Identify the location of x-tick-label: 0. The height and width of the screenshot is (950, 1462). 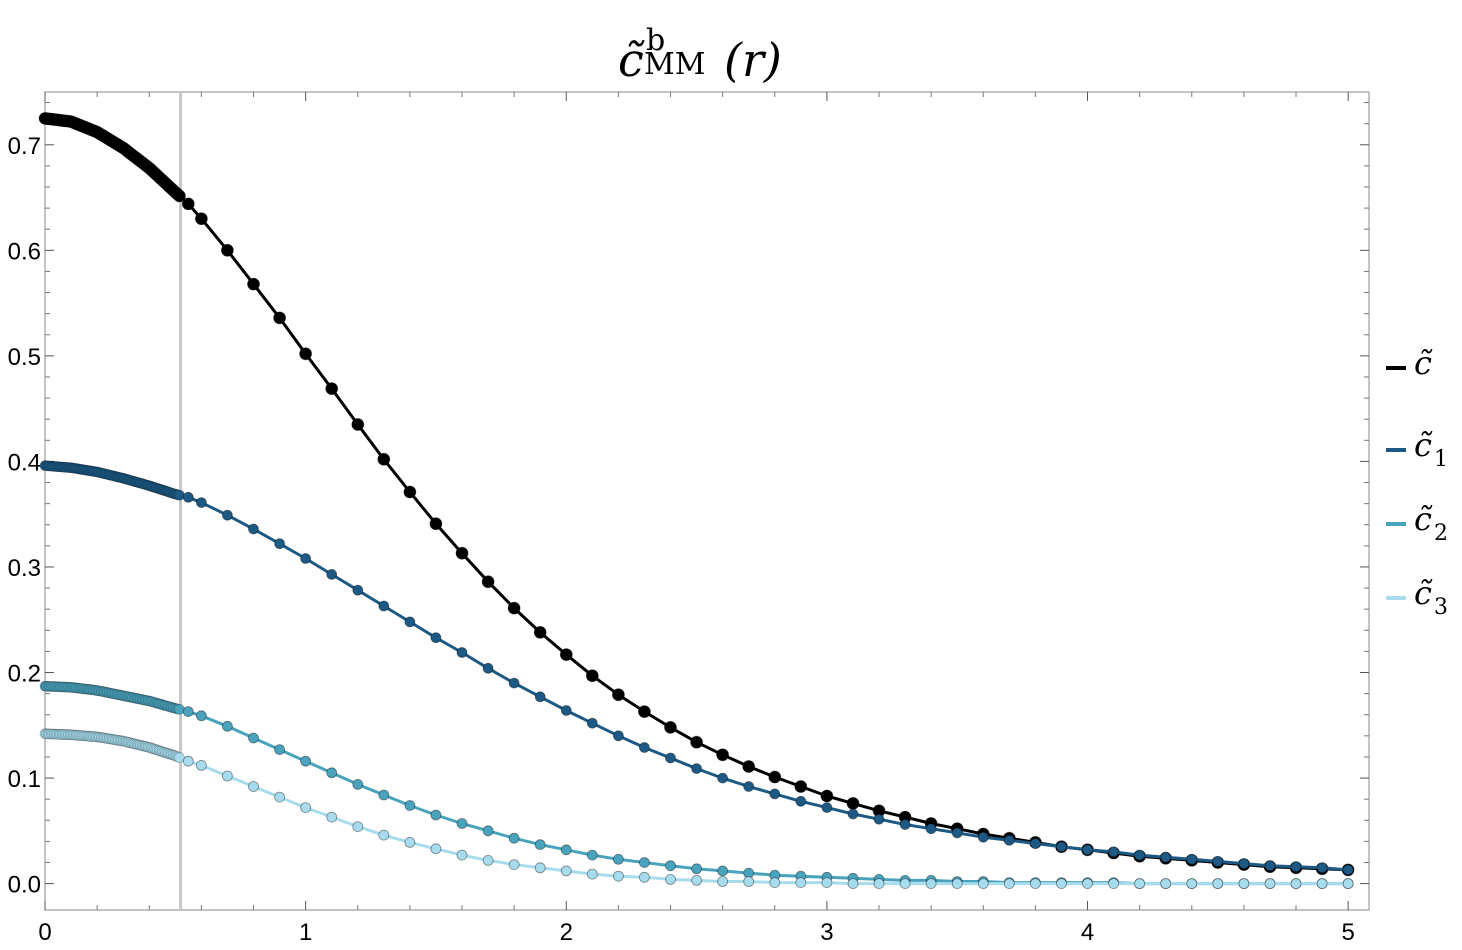
(44, 932).